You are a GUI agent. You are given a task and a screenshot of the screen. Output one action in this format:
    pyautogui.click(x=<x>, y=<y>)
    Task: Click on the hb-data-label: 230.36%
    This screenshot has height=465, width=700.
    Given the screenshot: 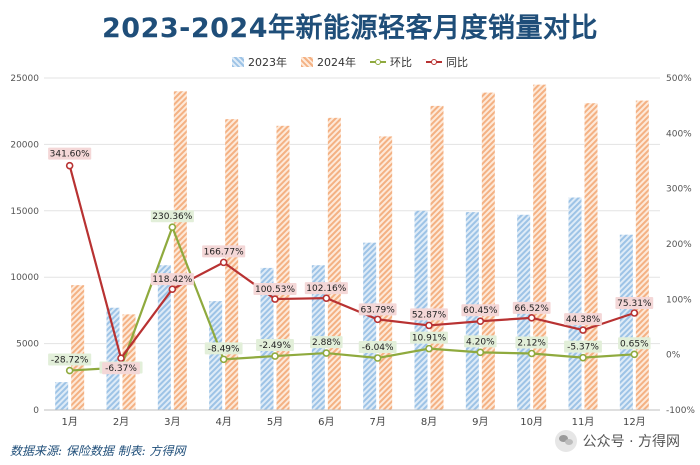 What is the action you would take?
    pyautogui.click(x=172, y=217)
    